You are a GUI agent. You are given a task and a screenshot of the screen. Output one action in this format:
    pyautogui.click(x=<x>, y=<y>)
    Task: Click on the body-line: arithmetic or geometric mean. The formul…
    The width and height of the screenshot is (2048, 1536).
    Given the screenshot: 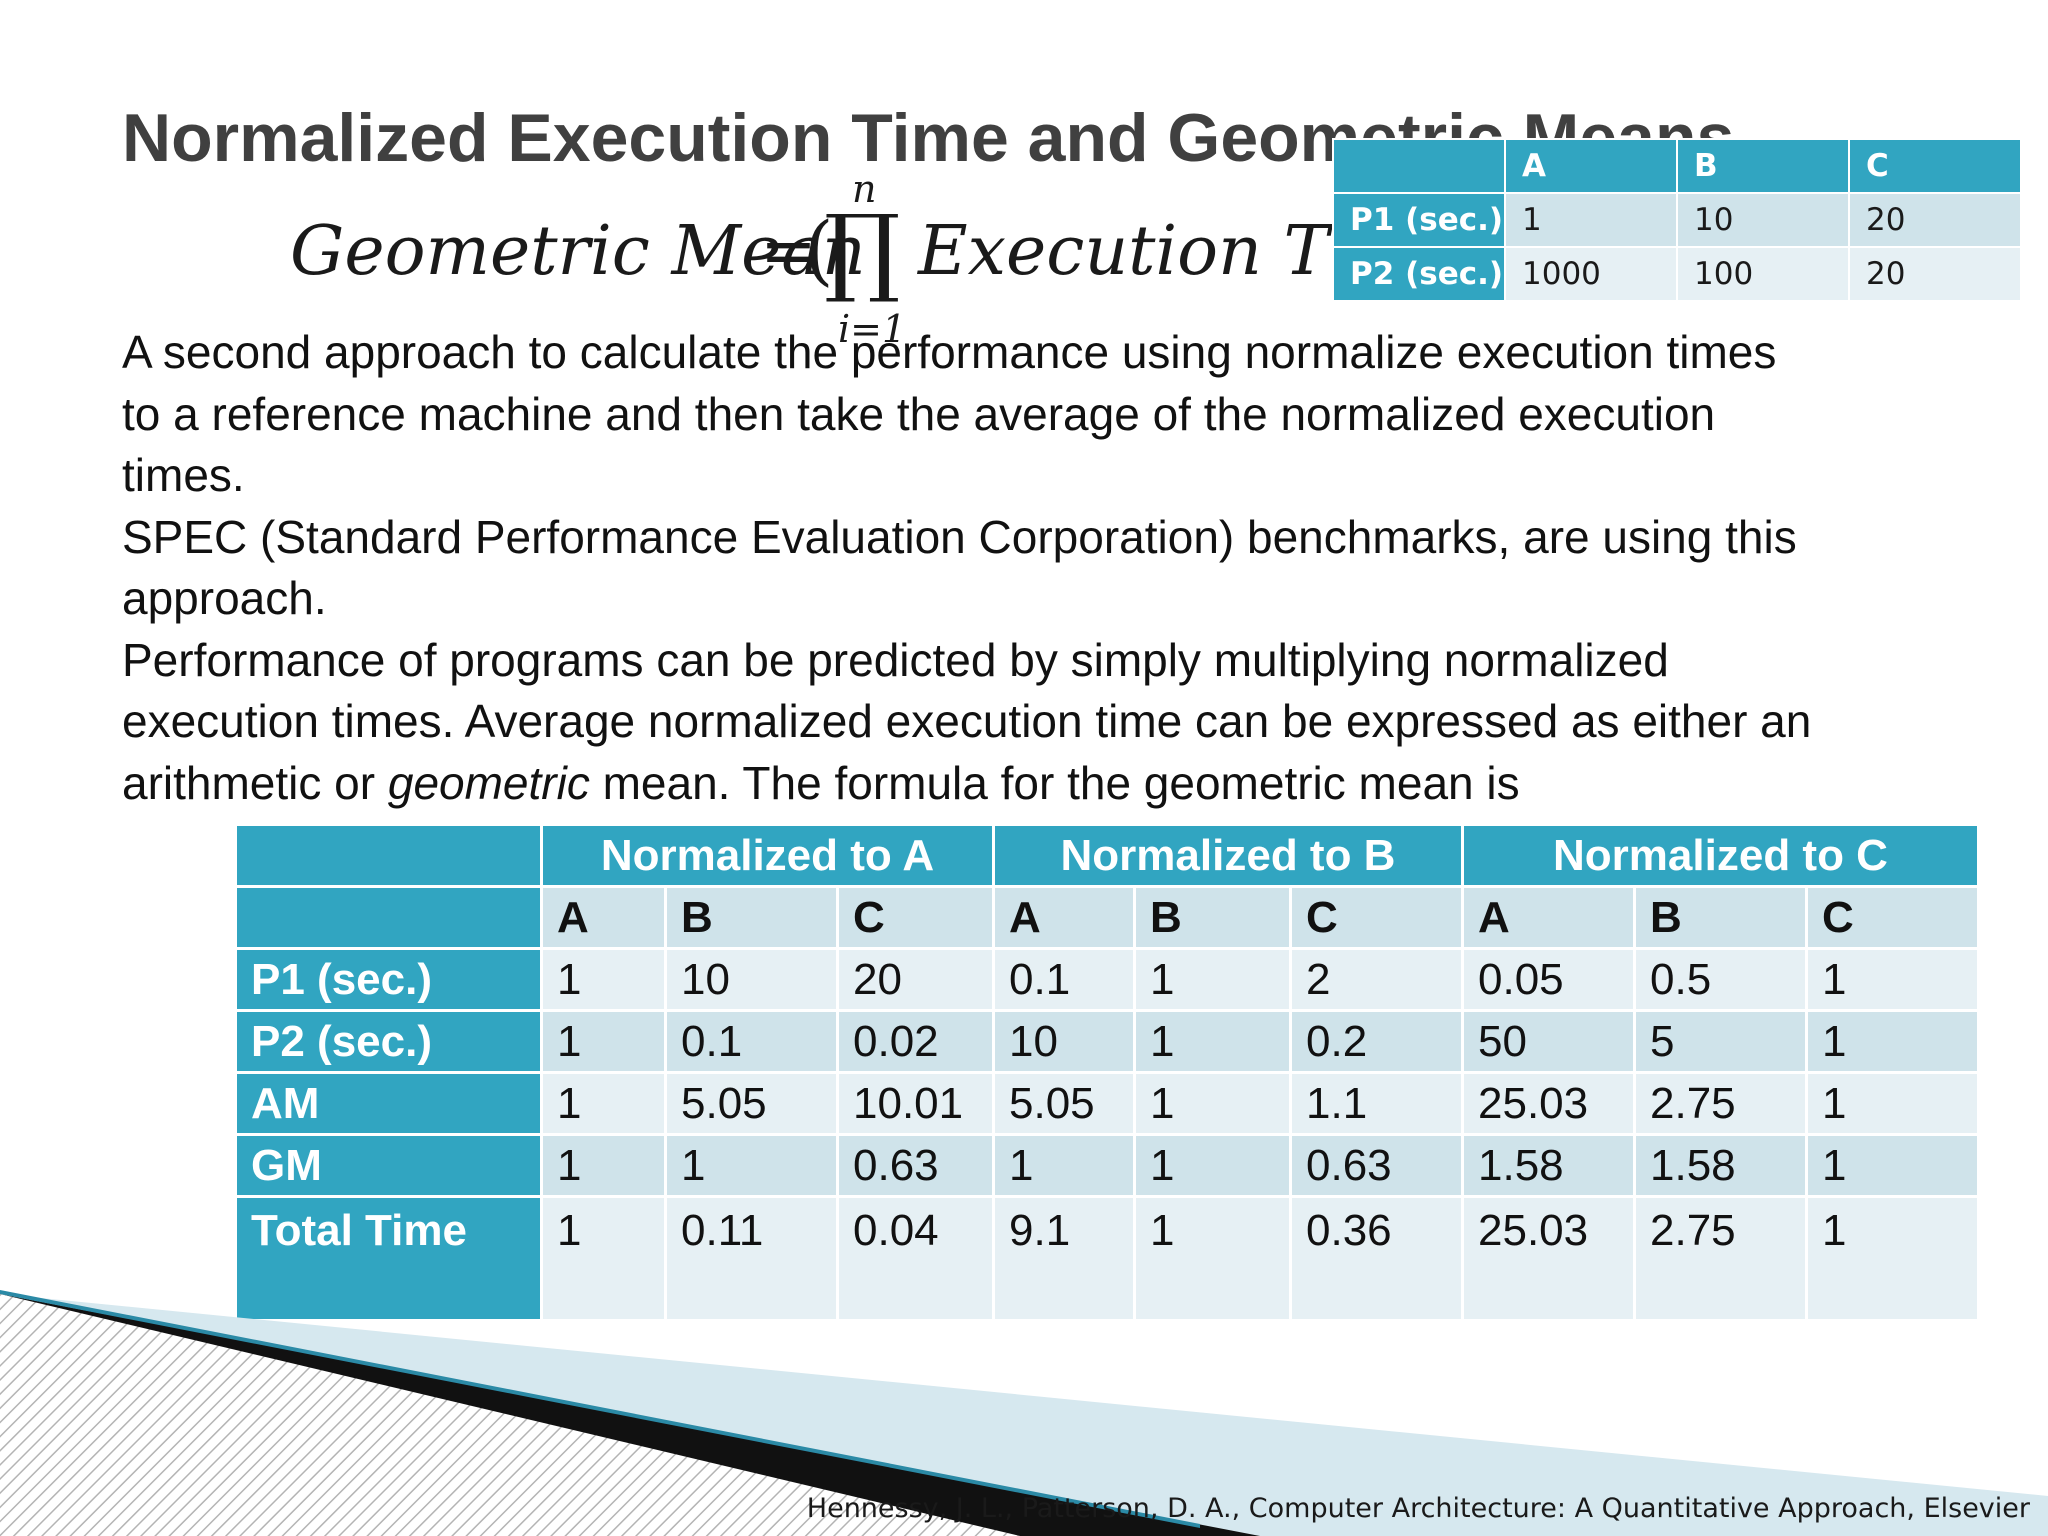 What is the action you would take?
    pyautogui.click(x=1072, y=784)
    